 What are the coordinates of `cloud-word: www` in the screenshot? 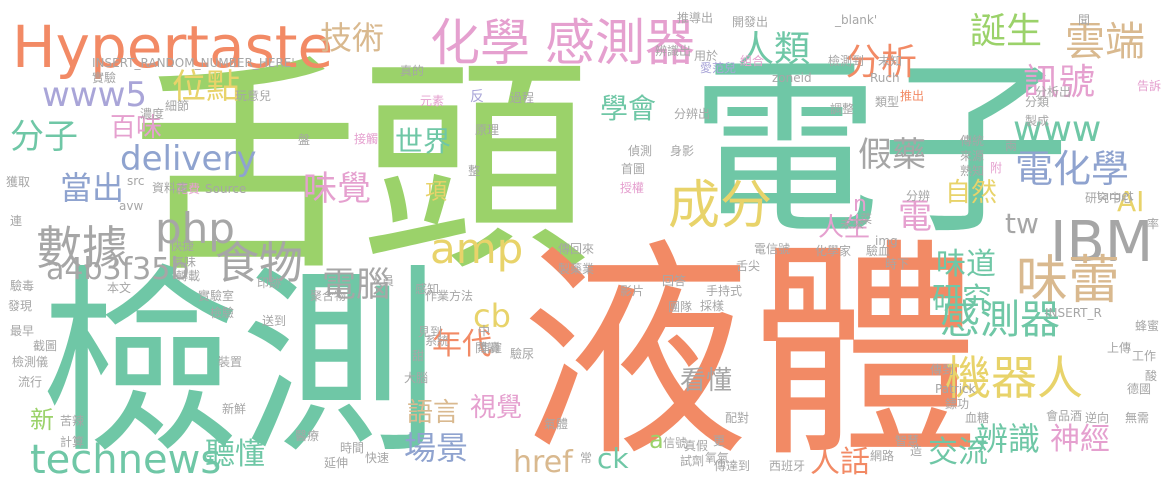 It's located at (1057, 129).